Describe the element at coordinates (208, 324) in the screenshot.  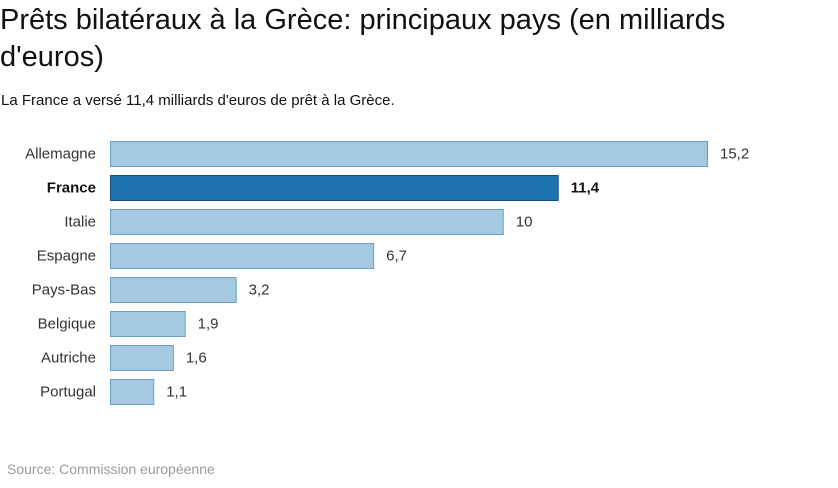
I see `value-label-belgique: 1,9` at that location.